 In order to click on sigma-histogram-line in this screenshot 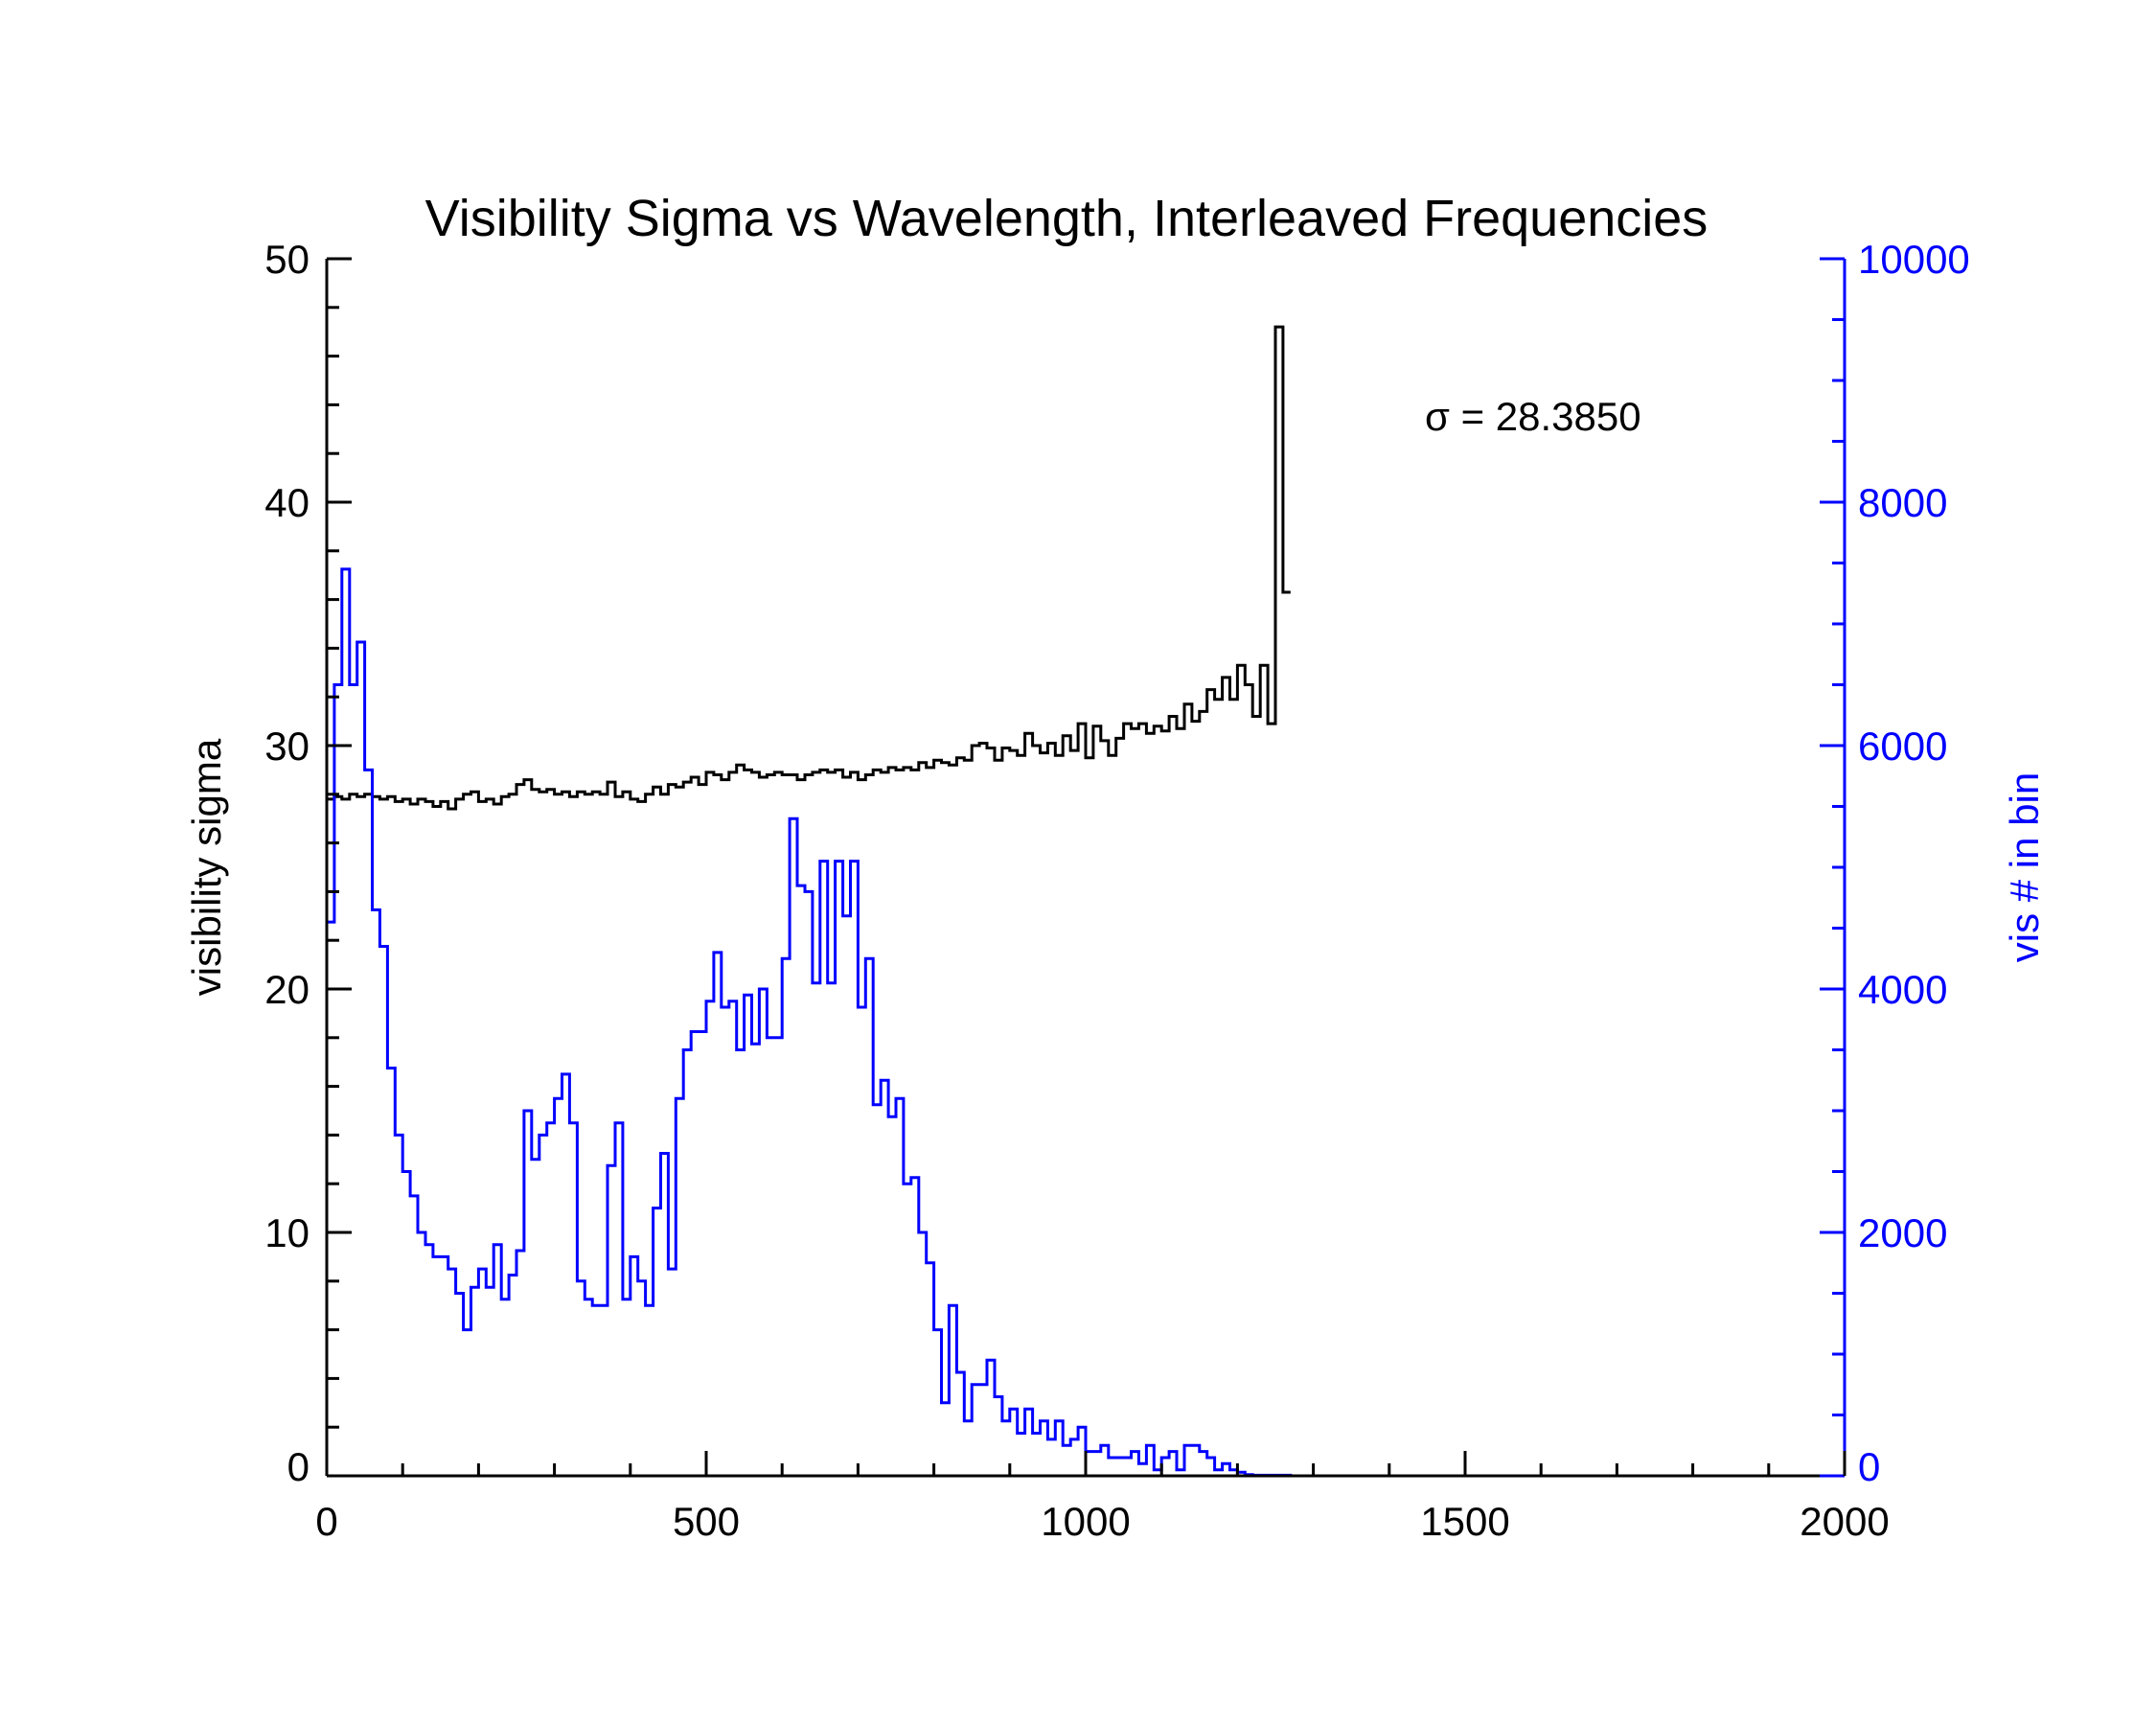, I will do `click(809, 568)`.